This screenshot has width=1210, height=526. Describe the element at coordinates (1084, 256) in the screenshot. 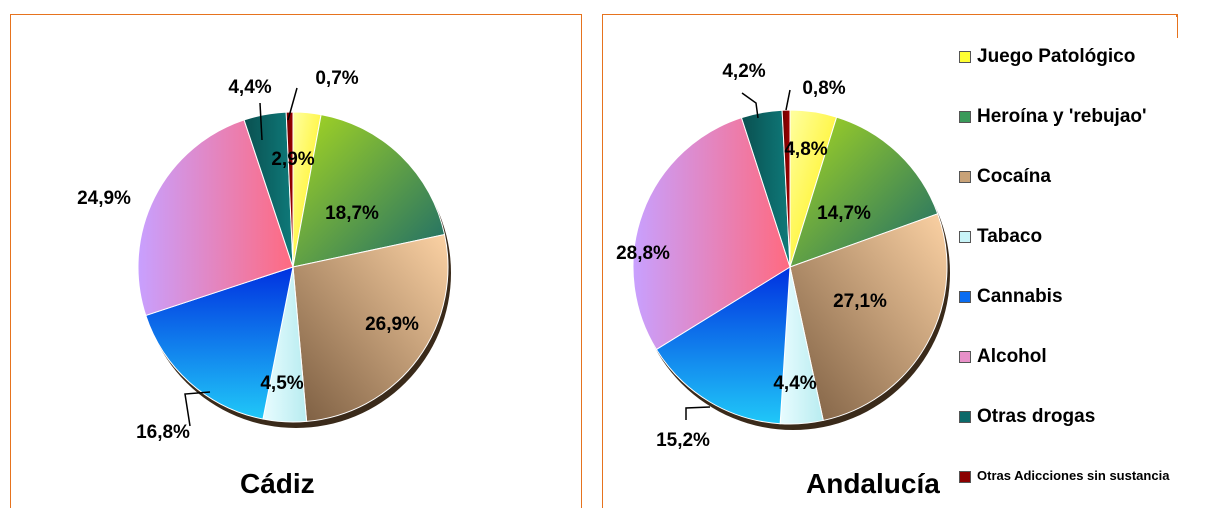

I see `legend-item-tabaco: Tabaco` at that location.